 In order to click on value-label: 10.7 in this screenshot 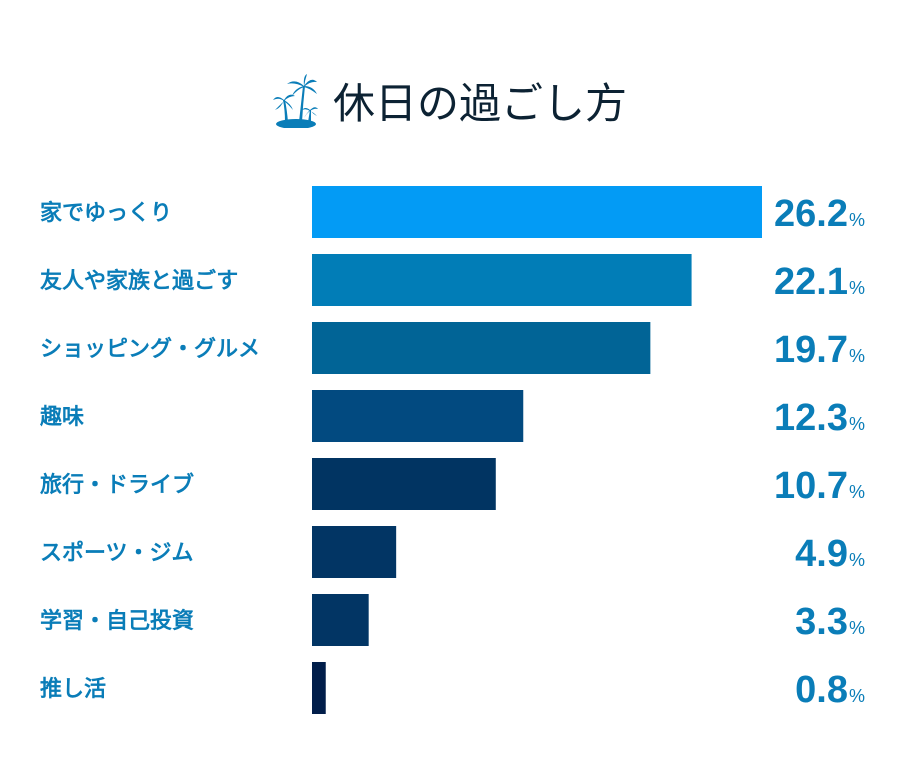, I will do `click(811, 486)`.